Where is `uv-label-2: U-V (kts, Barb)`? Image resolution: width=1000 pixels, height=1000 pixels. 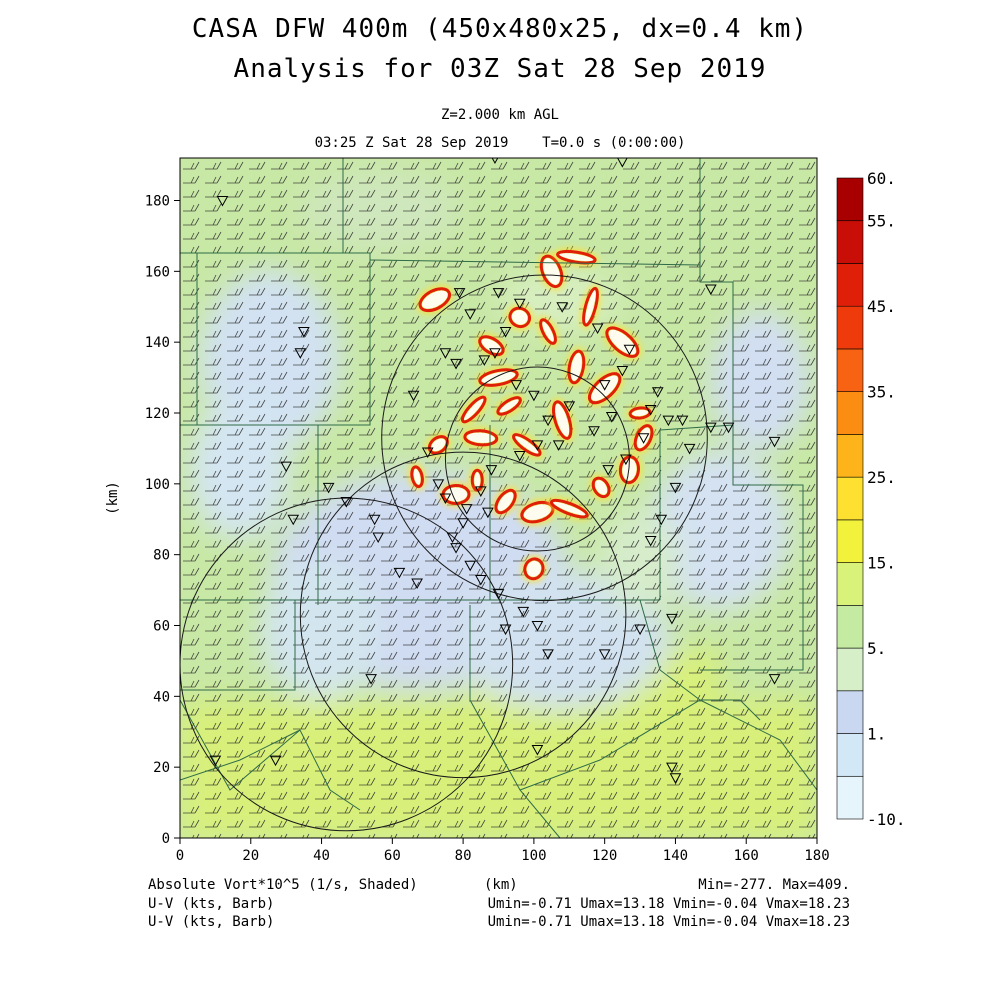 uv-label-2: U-V (kts, Barb) is located at coordinates (211, 922).